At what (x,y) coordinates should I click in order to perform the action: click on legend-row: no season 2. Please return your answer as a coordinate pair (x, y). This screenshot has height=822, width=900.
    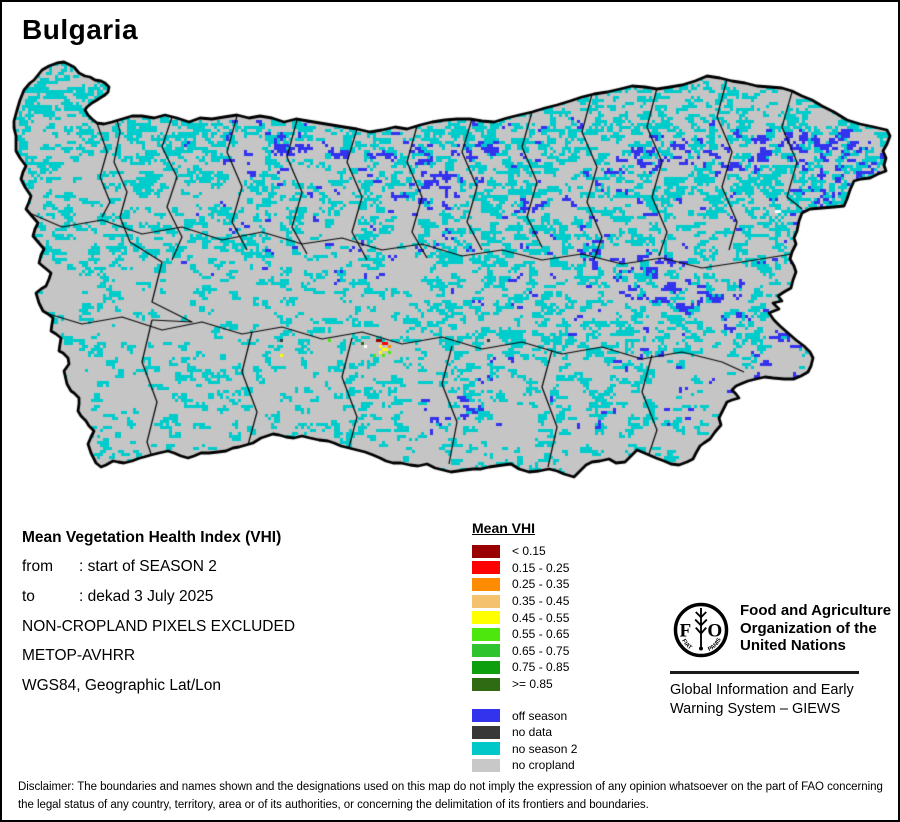
    Looking at the image, I should click on (524, 749).